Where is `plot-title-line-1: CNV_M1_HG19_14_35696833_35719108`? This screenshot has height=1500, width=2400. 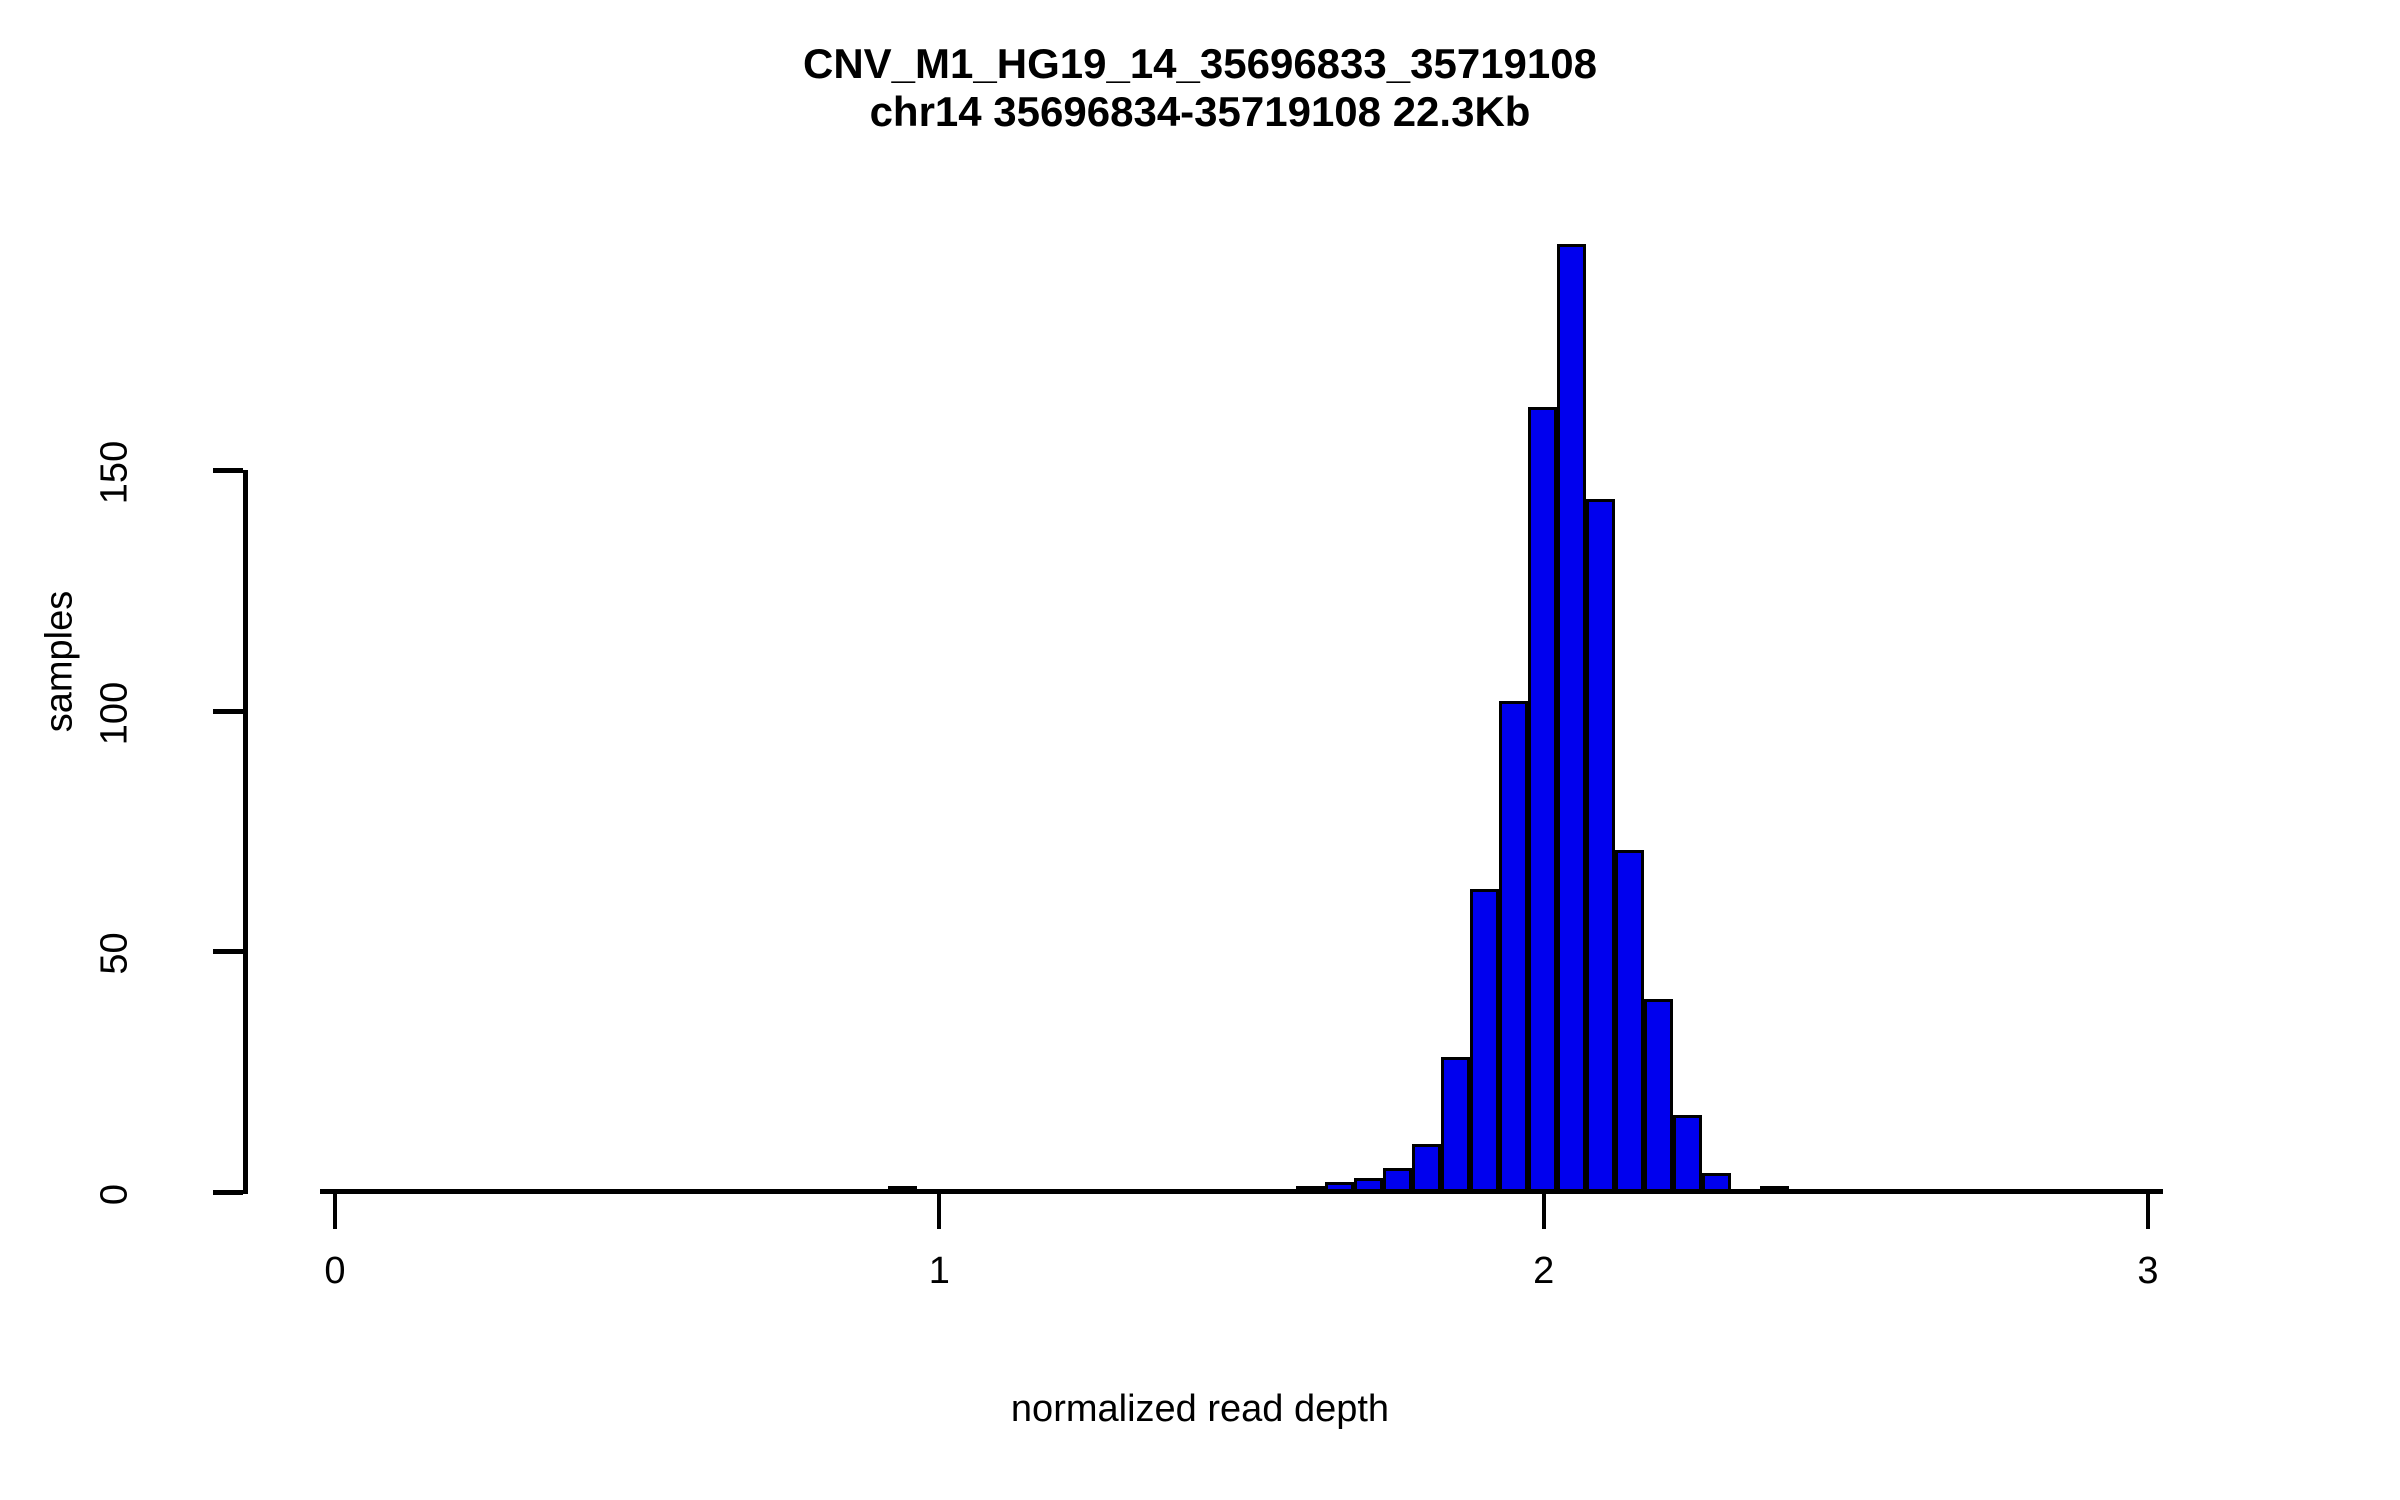
plot-title-line-1: CNV_M1_HG19_14_35696833_35719108 is located at coordinates (1200, 63).